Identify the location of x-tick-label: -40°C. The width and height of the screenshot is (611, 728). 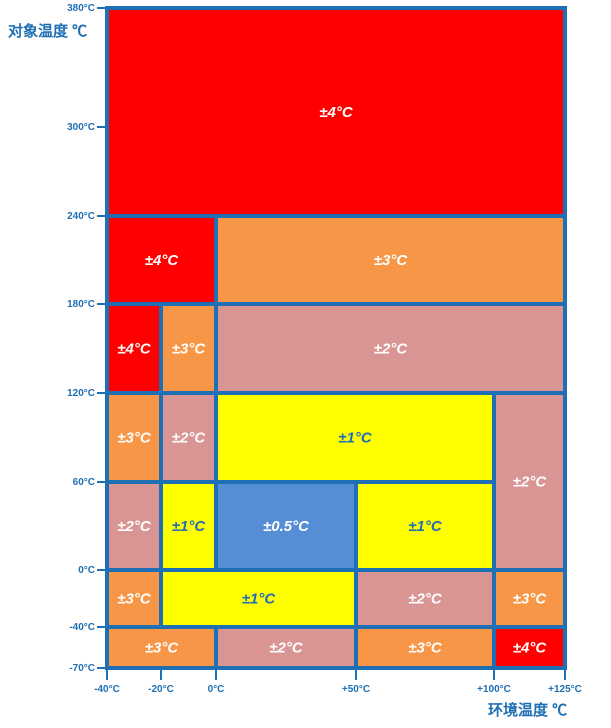
(107, 689).